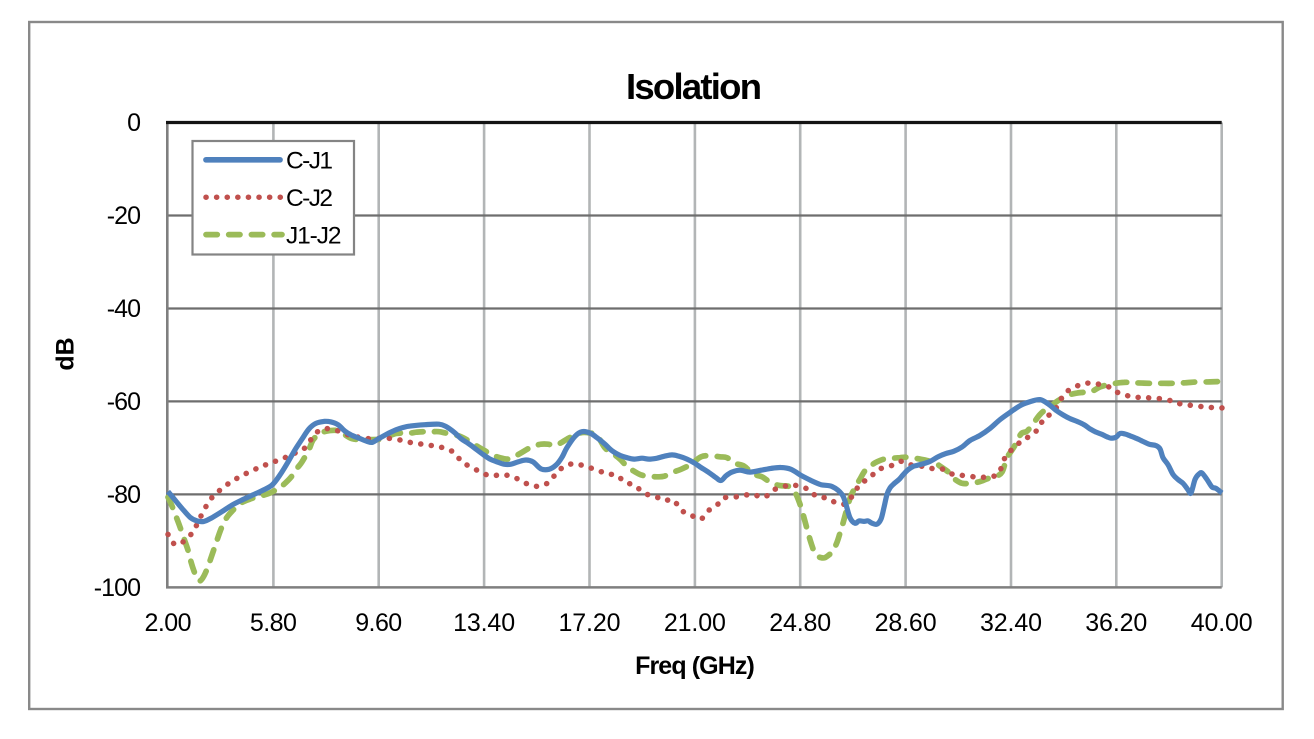 This screenshot has width=1314, height=739. What do you see at coordinates (800, 623) in the screenshot?
I see `svg-text: 24.80` at bounding box center [800, 623].